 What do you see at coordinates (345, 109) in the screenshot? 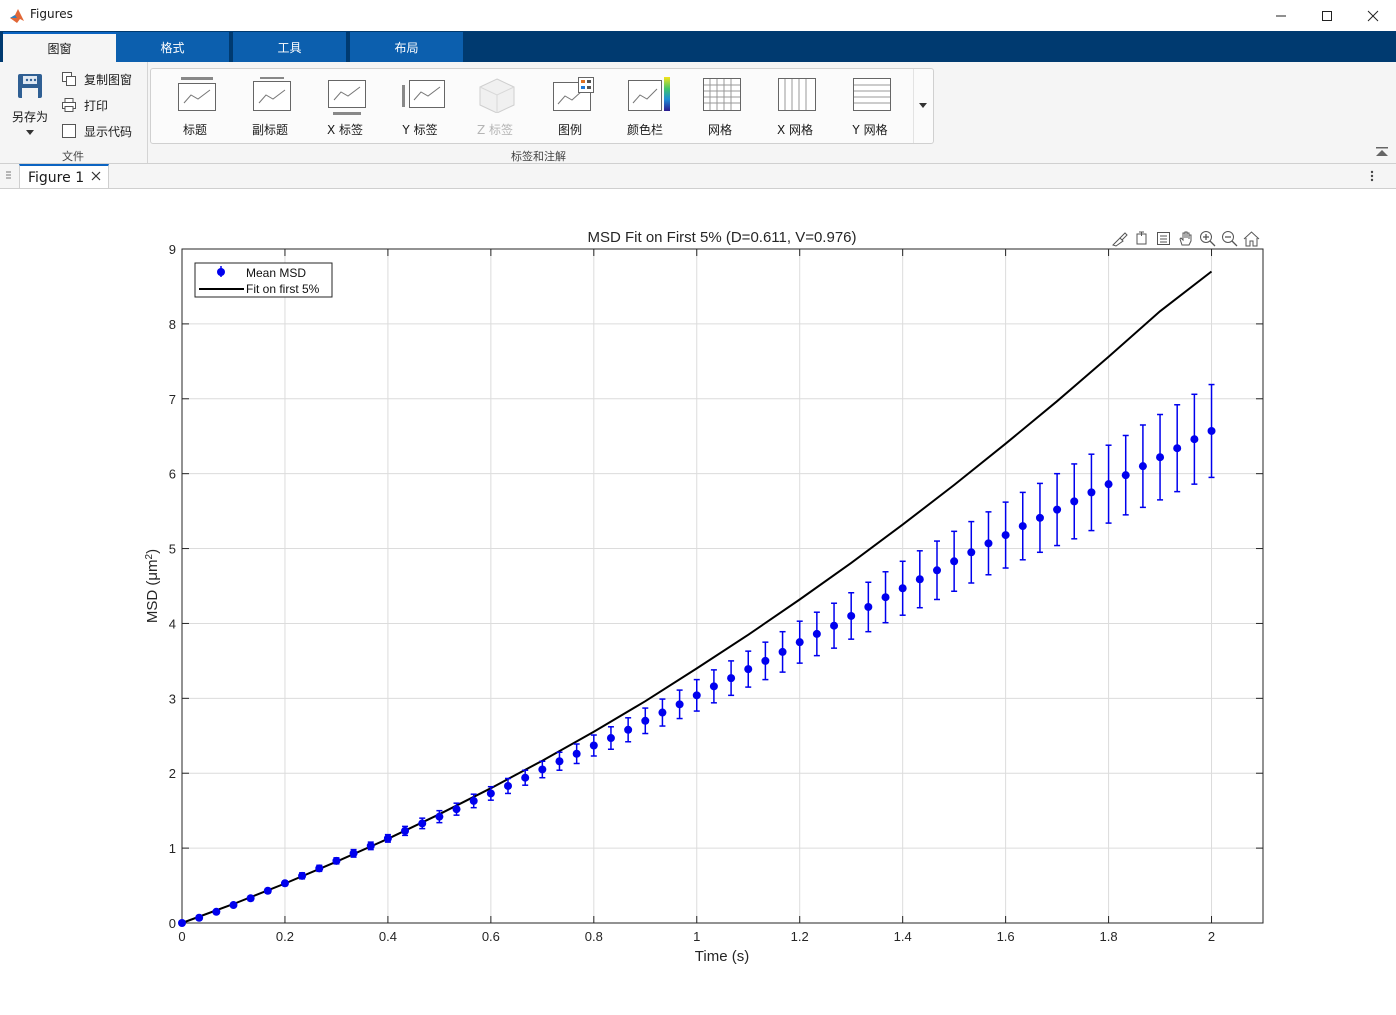
I see `x-label-button: X 标签` at bounding box center [345, 109].